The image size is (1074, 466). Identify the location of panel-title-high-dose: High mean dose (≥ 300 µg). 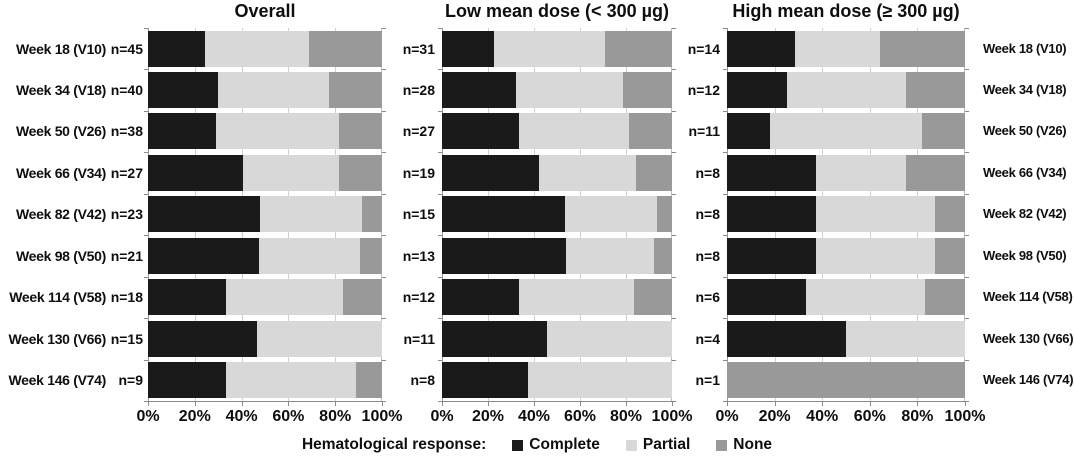
(846, 11).